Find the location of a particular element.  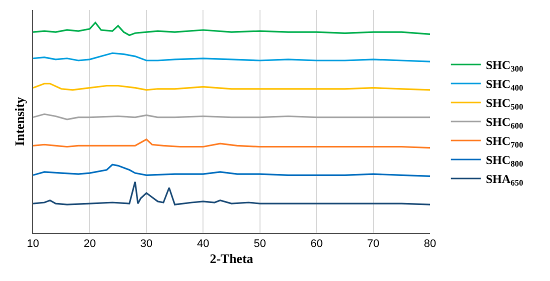

x-tick-label: 60 is located at coordinates (316, 244).